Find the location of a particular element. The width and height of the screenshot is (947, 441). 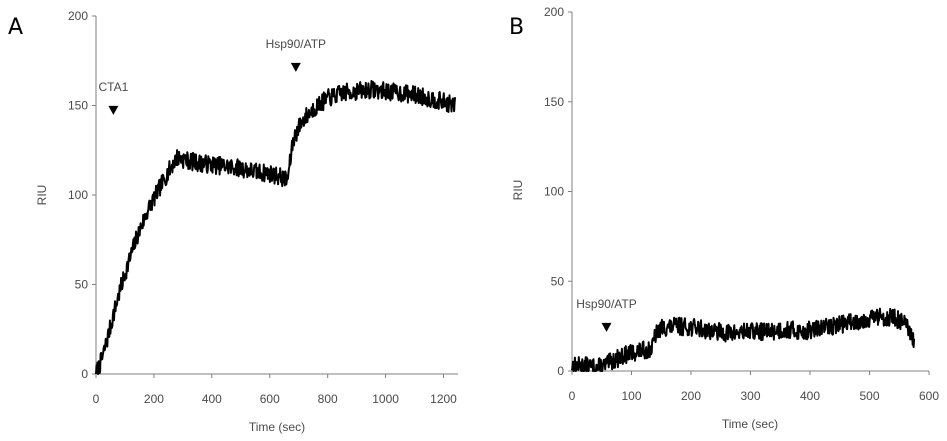

panel-a-y-tick-label: 100 is located at coordinates (78, 195).